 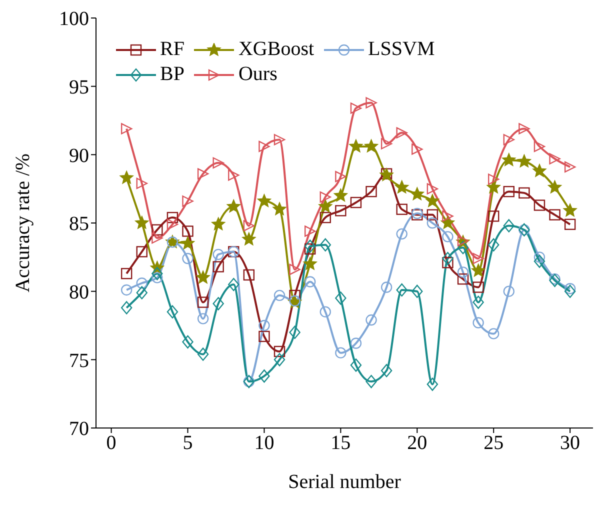 What do you see at coordinates (494, 443) in the screenshot?
I see `x-tick-label: 25` at bounding box center [494, 443].